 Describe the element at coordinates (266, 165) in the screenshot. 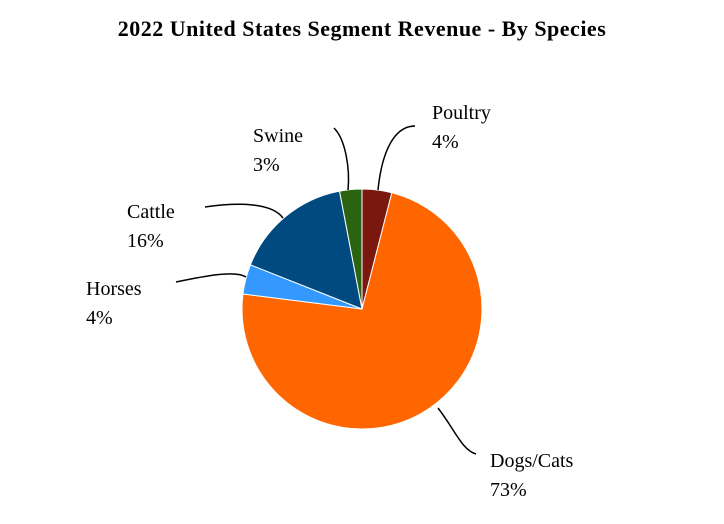

I see `label-swine-pct: 3%` at that location.